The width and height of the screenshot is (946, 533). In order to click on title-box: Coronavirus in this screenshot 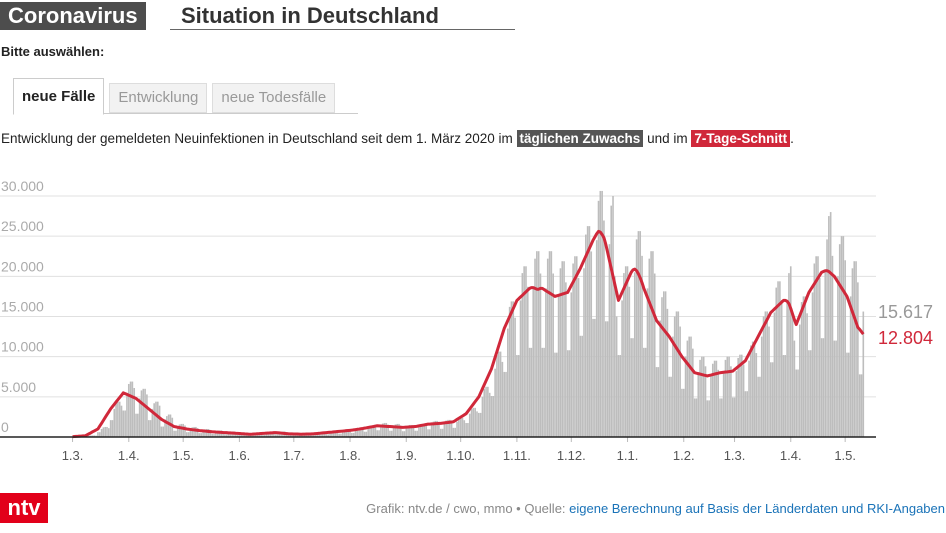, I will do `click(73, 16)`.